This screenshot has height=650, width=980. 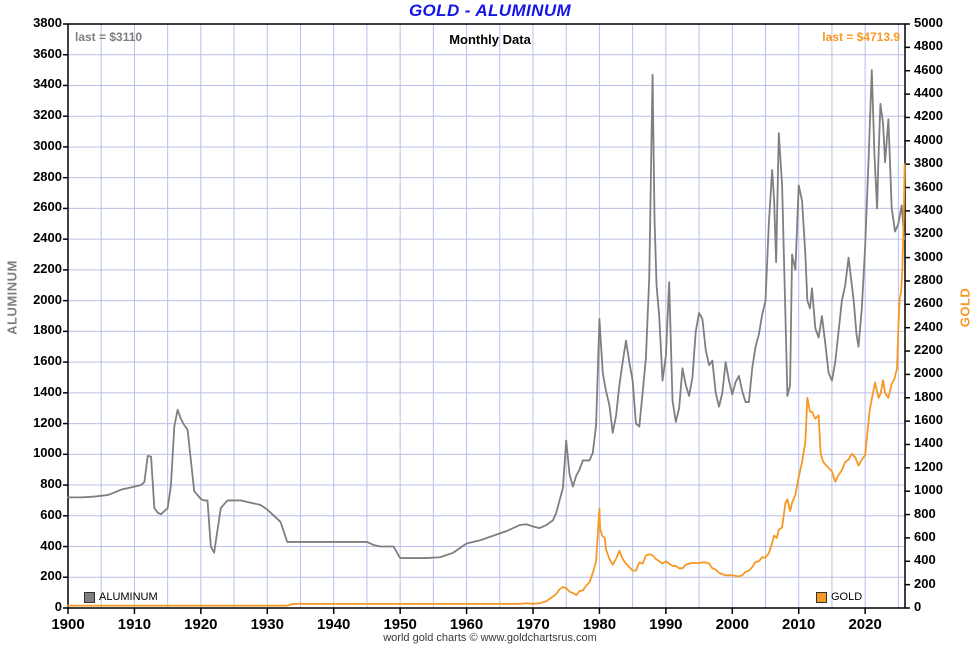 What do you see at coordinates (334, 624) in the screenshot?
I see `x-tick: 1940` at bounding box center [334, 624].